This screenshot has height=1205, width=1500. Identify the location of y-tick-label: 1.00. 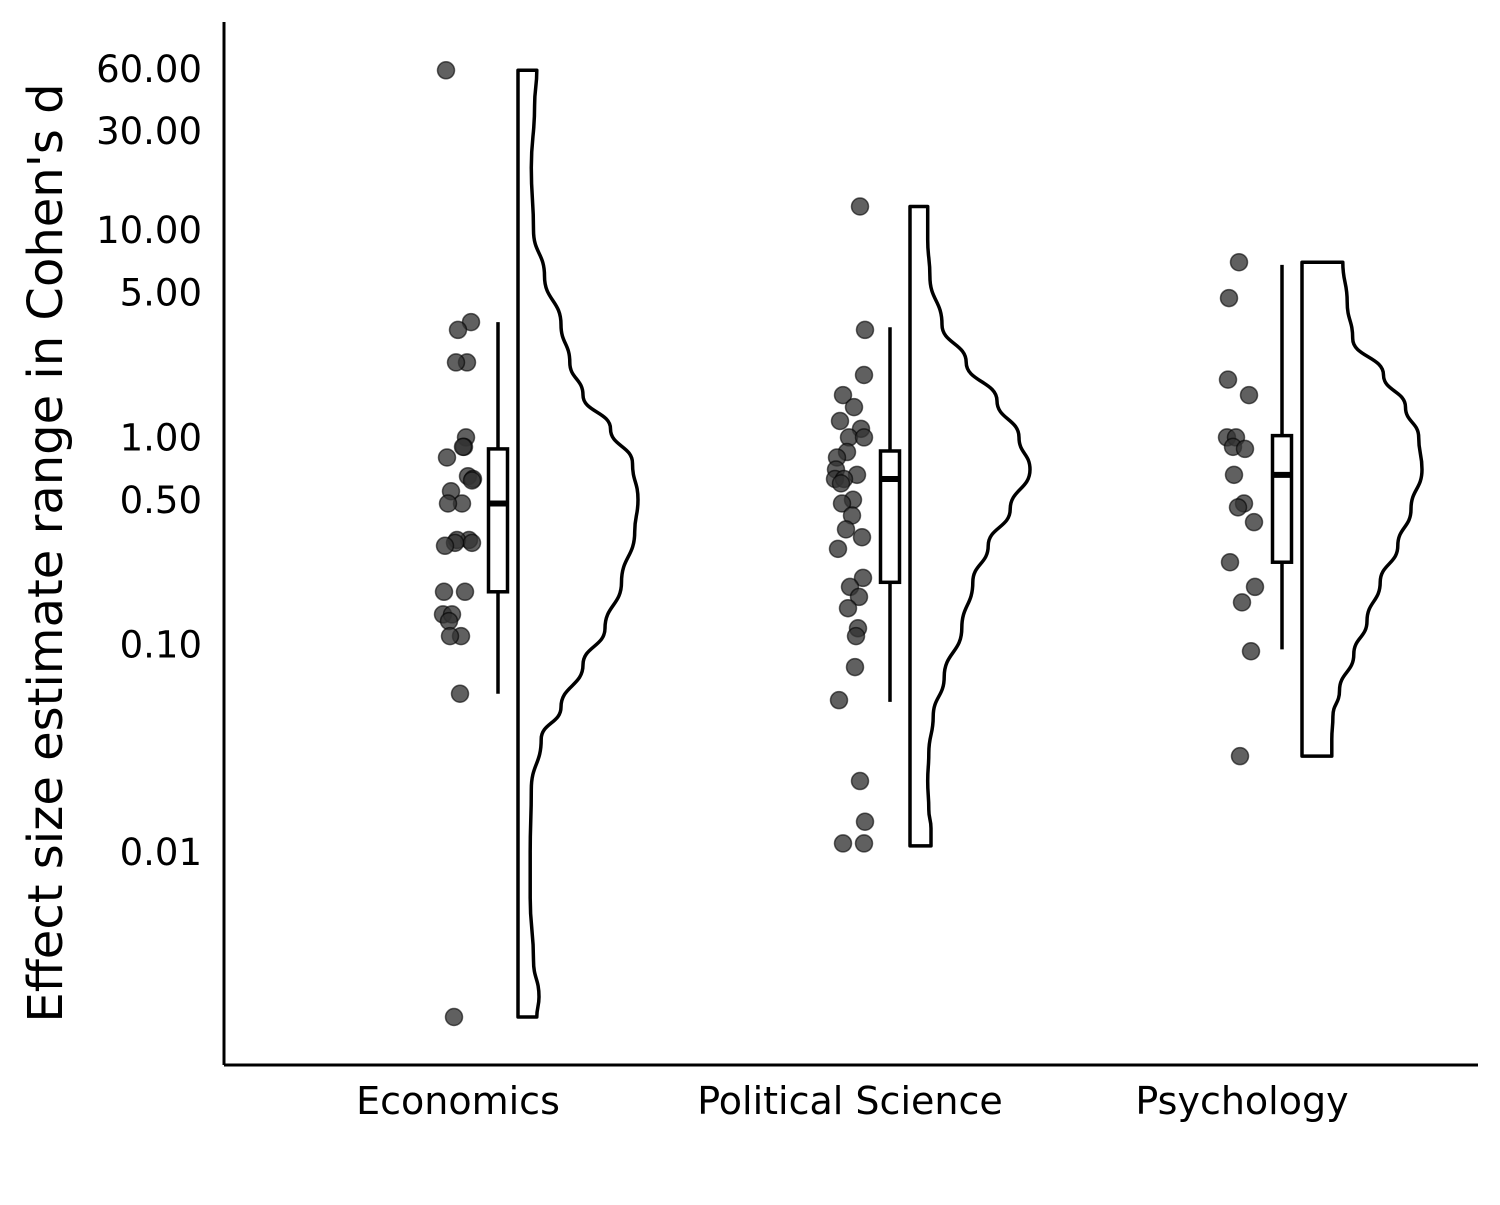
(161, 437).